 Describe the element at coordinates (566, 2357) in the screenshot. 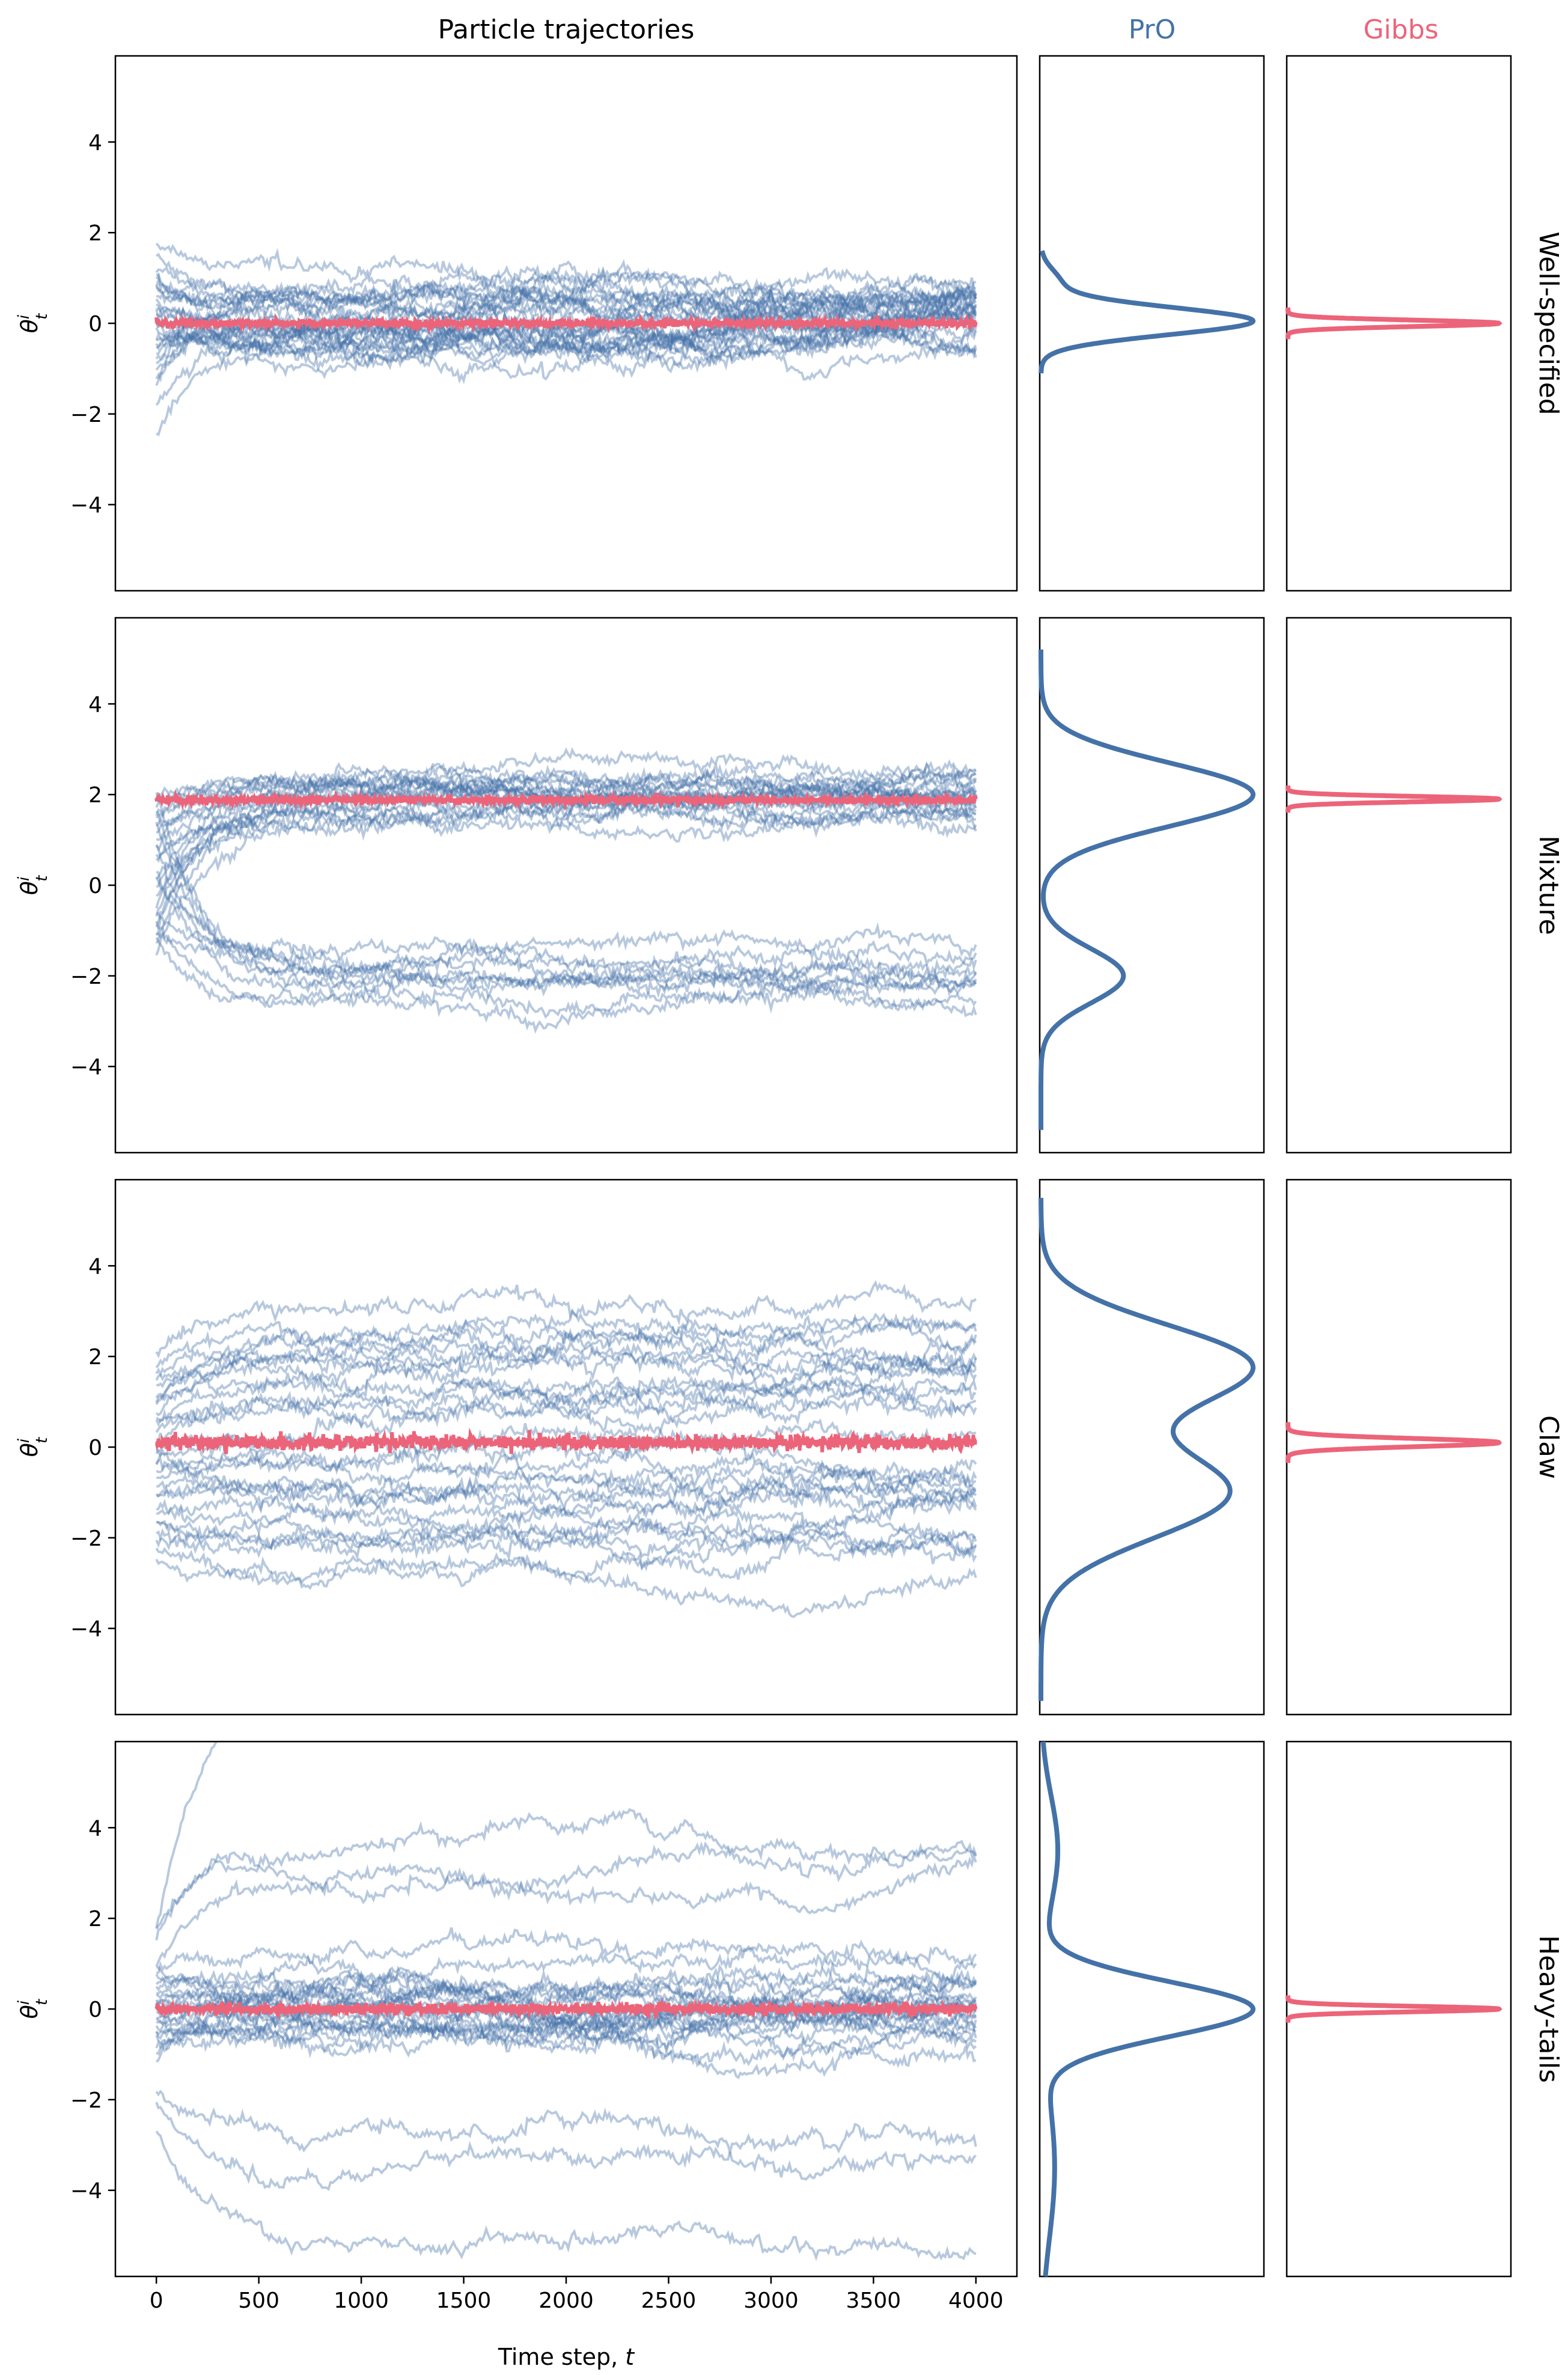

I see `x-axis-label: Time step, t` at that location.